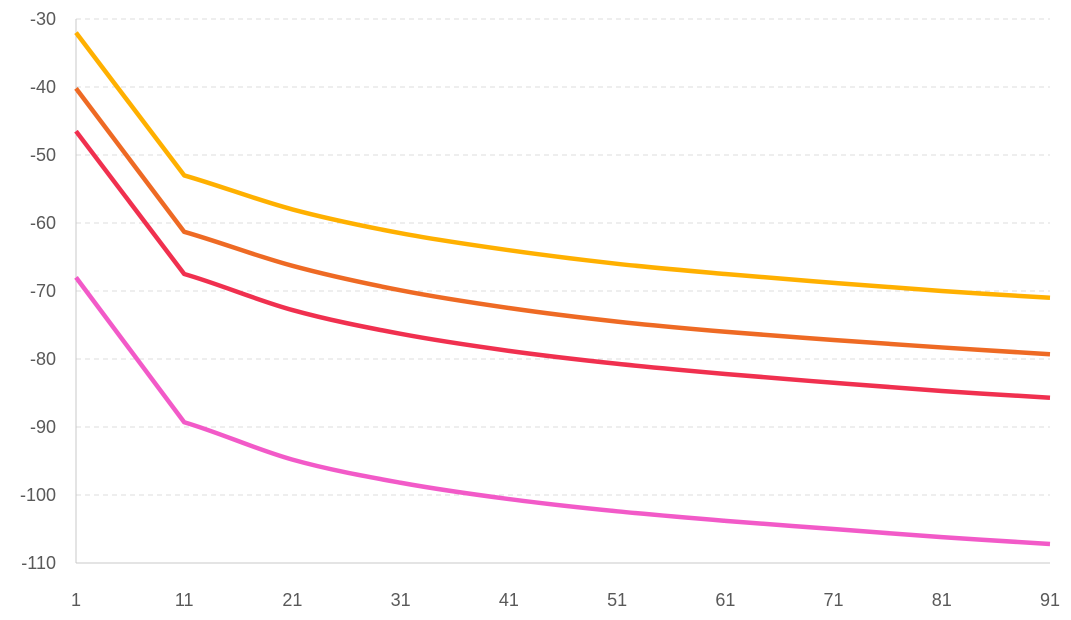 Image resolution: width=1071 pixels, height=620 pixels. I want to click on x-tick-label: 91, so click(1050, 600).